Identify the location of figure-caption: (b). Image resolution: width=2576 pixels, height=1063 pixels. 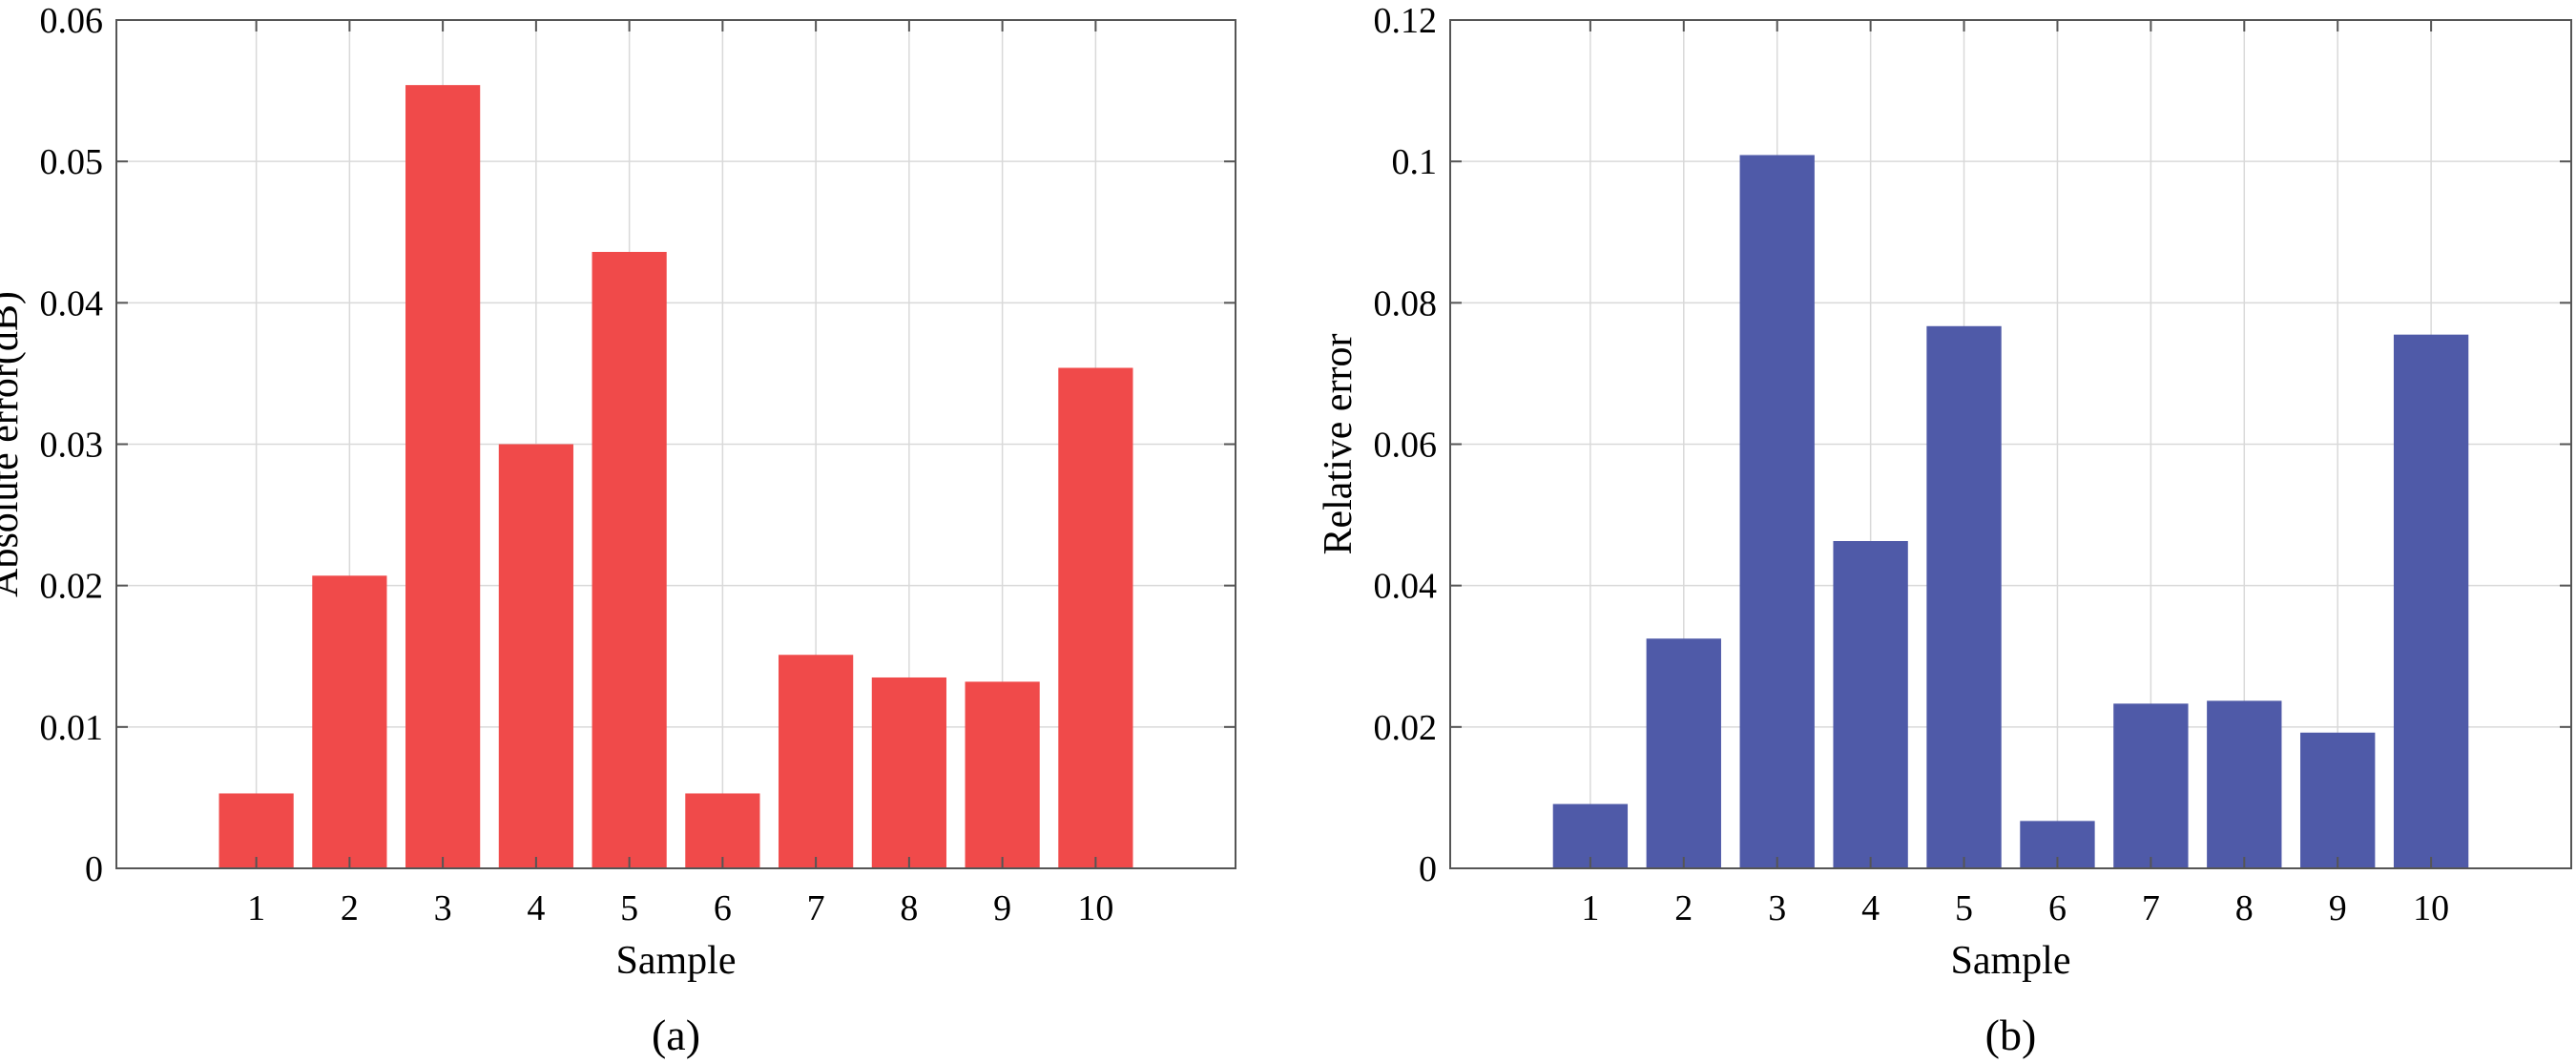
(2011, 1035).